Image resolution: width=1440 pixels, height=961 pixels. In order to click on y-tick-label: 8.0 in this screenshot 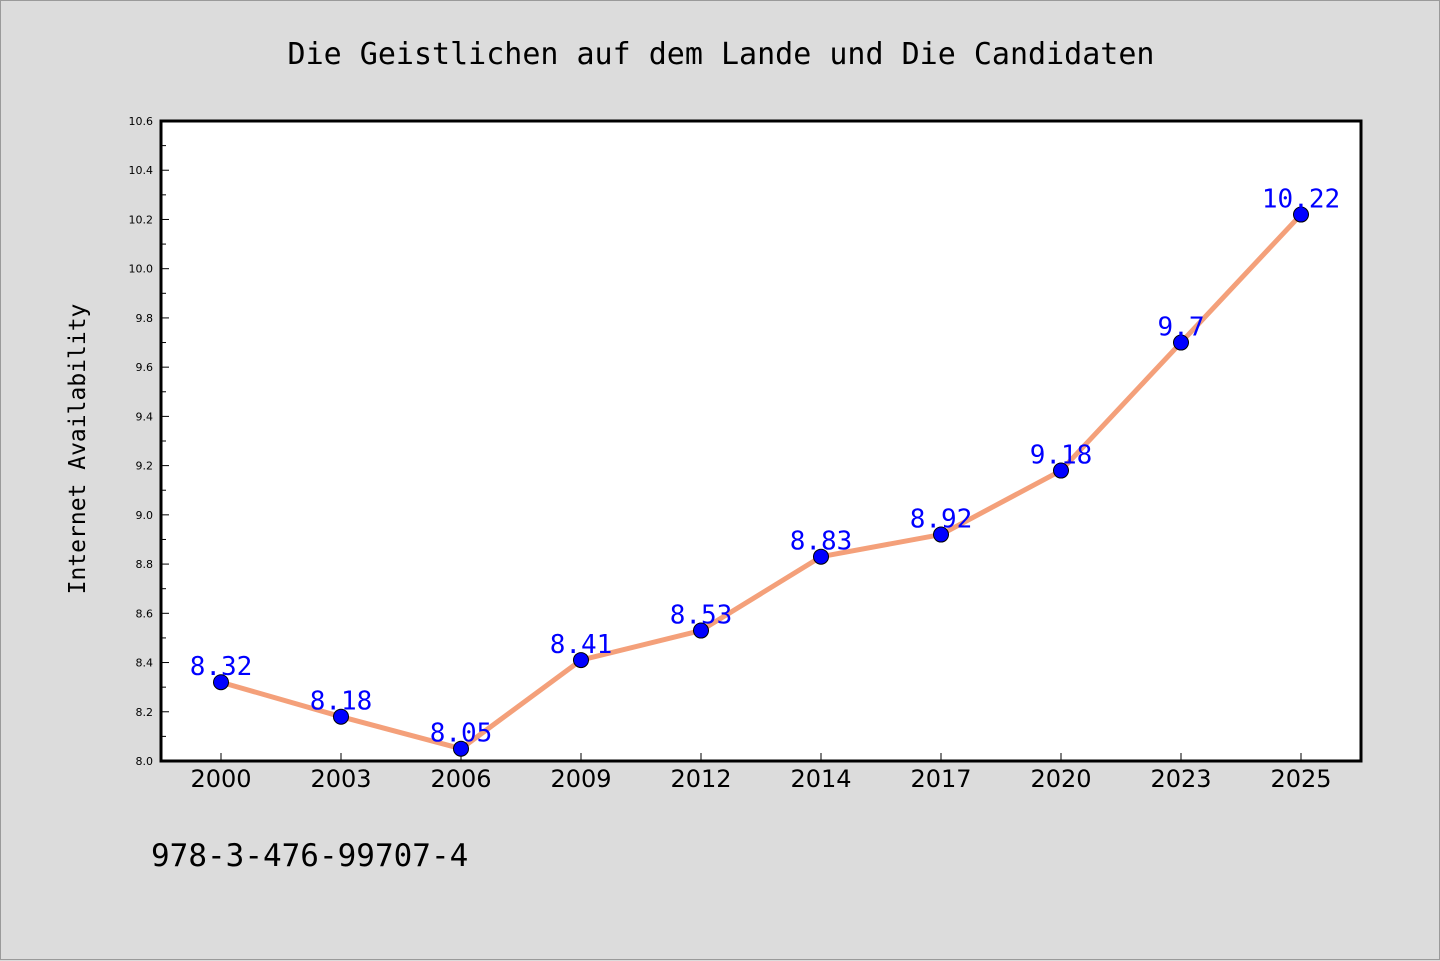, I will do `click(145, 761)`.